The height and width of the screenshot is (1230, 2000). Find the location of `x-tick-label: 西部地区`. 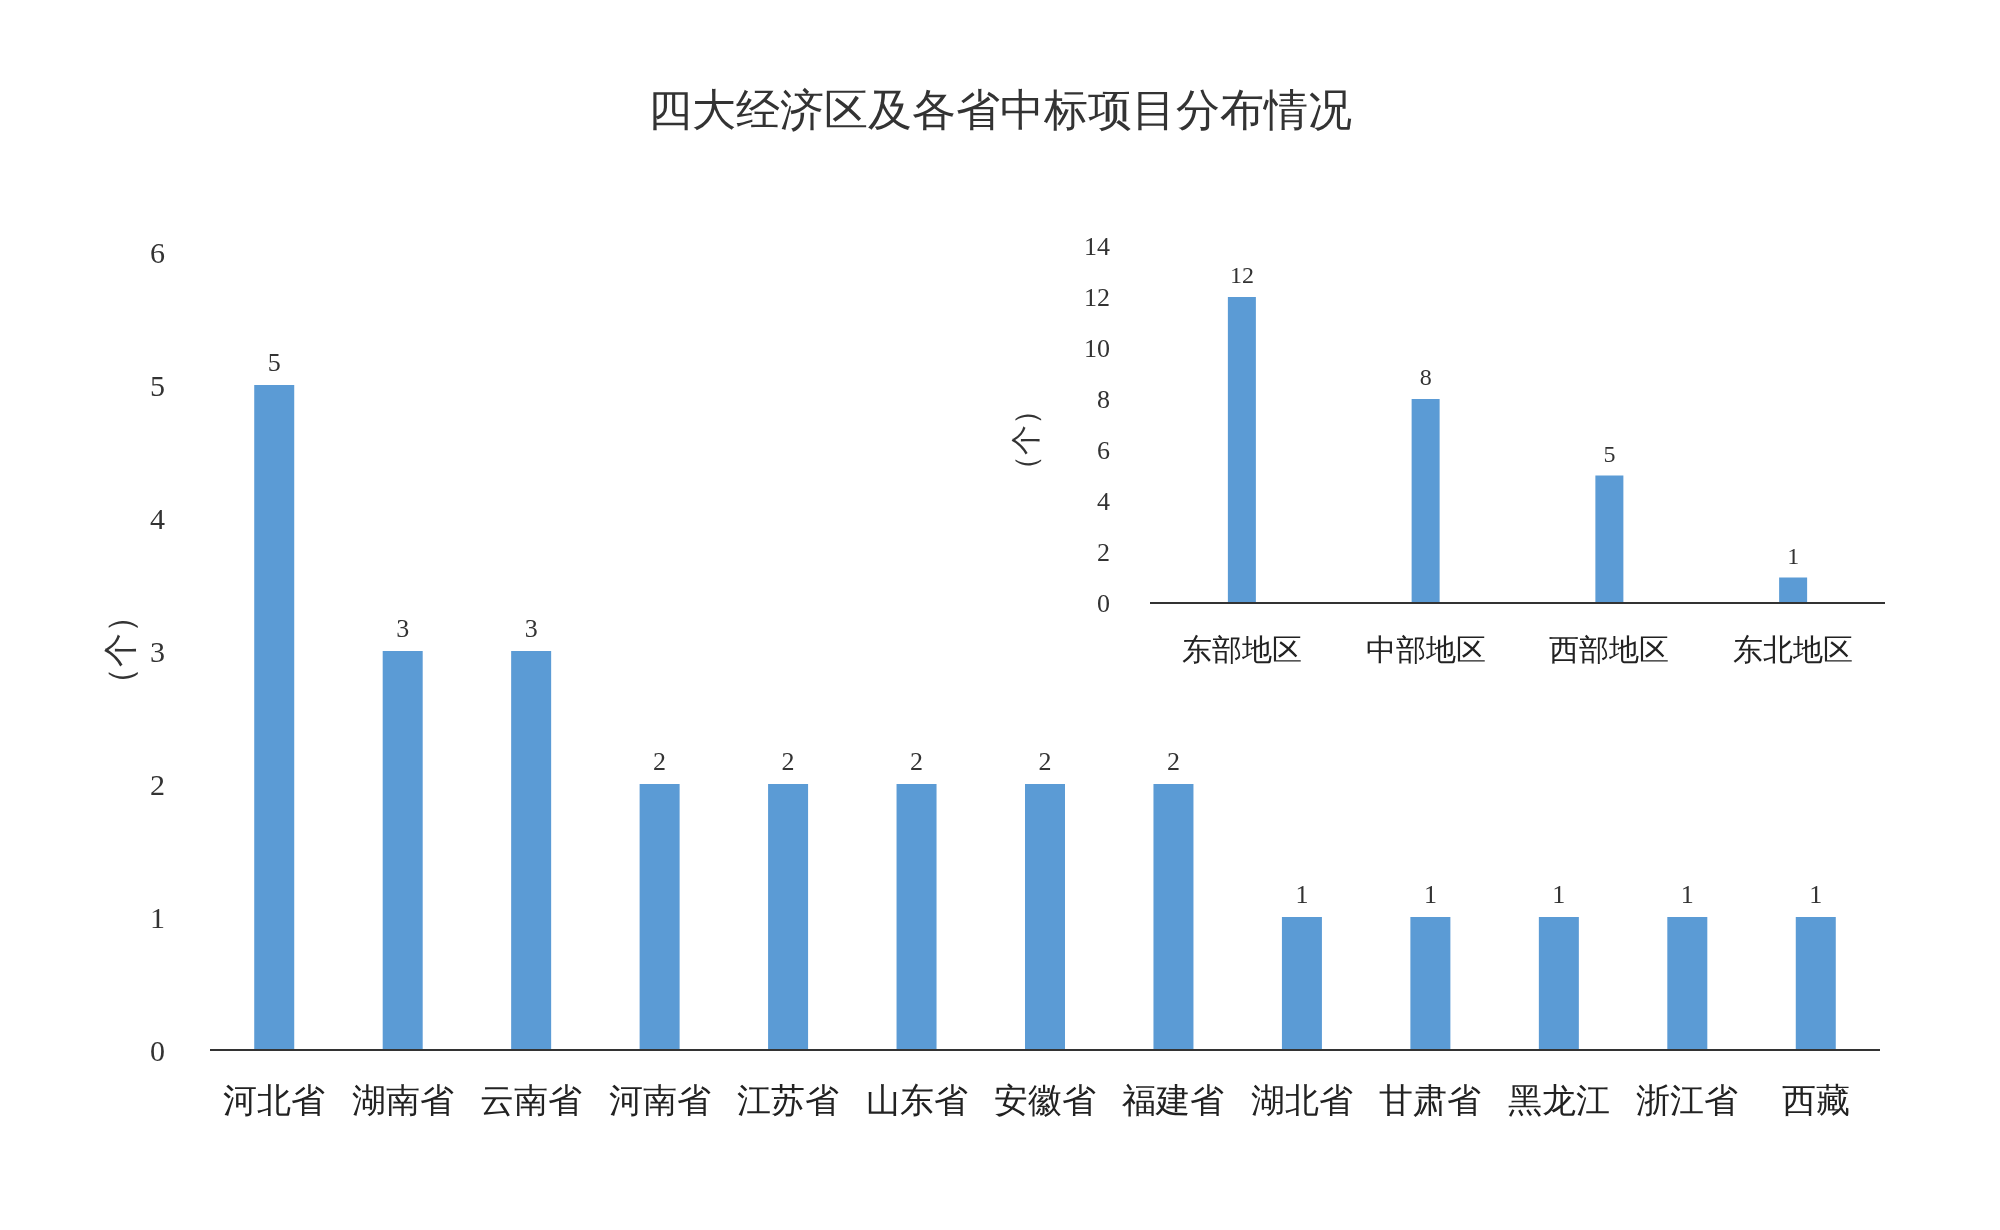

x-tick-label: 西部地区 is located at coordinates (1609, 649).